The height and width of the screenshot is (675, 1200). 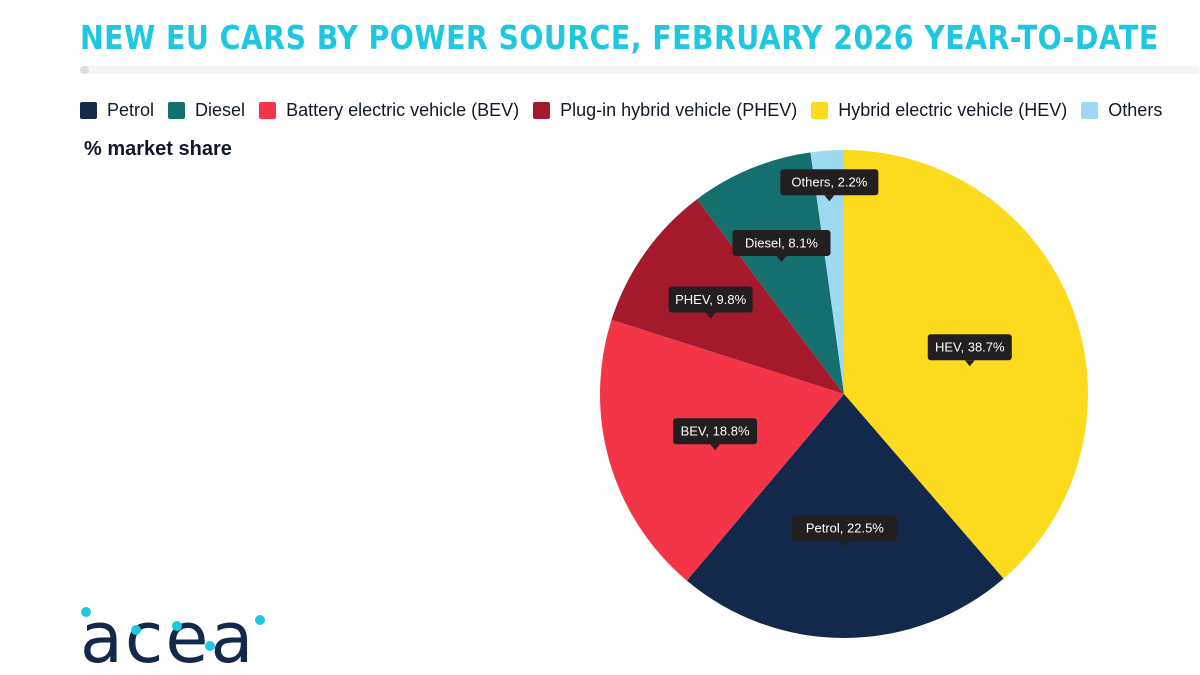 What do you see at coordinates (88, 110) in the screenshot?
I see `legend-swatch-petrol` at bounding box center [88, 110].